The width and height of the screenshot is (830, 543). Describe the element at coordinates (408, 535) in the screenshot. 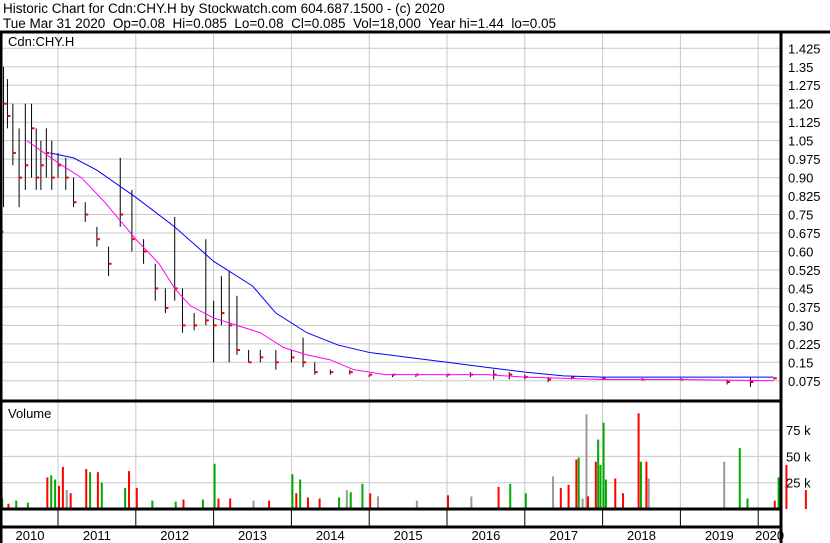

I see `year-label: 2015` at that location.